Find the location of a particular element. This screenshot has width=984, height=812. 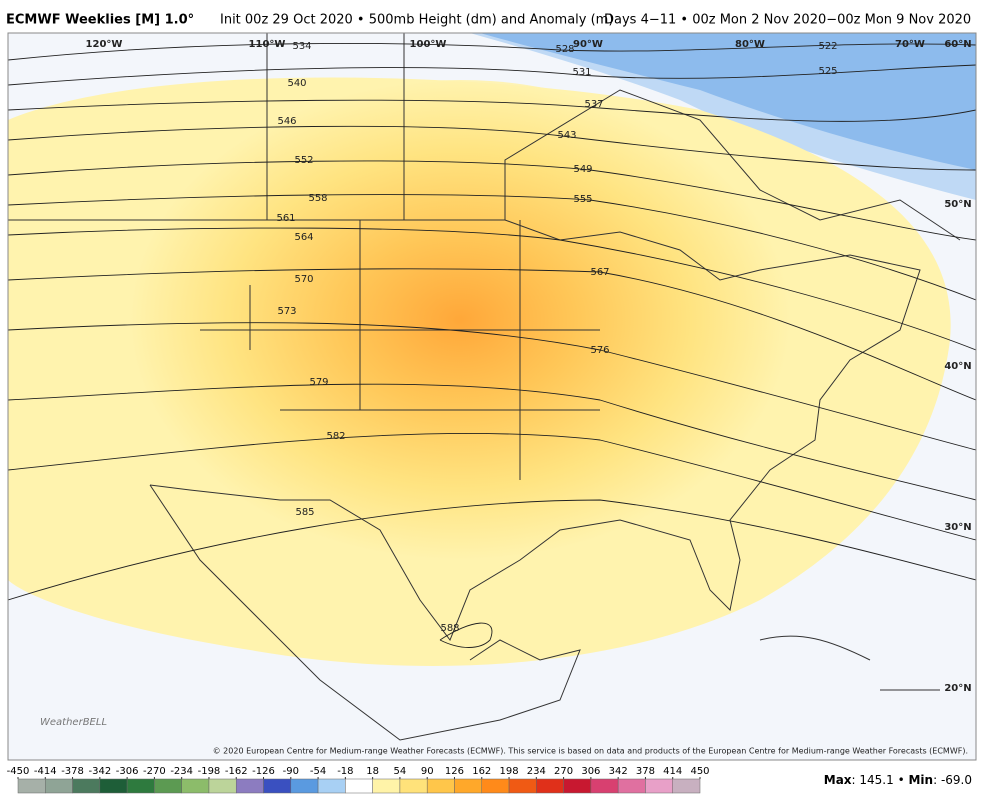

colorbar-tick-label: 306 is located at coordinates (590, 771).